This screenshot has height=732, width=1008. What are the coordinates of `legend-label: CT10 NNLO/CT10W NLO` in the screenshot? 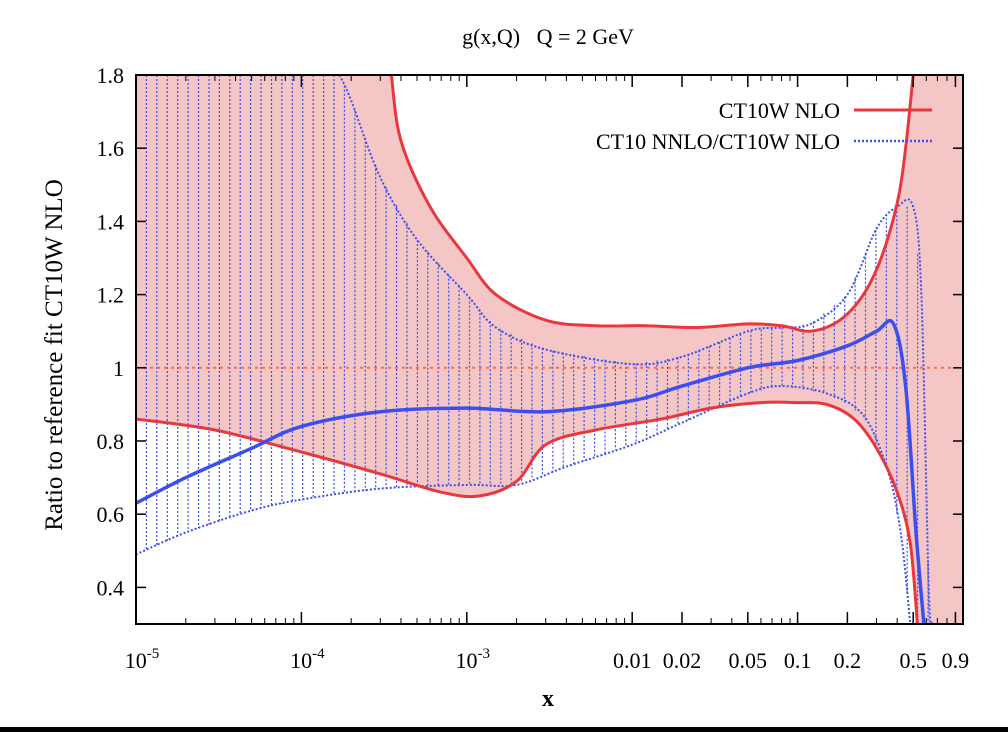 It's located at (718, 141).